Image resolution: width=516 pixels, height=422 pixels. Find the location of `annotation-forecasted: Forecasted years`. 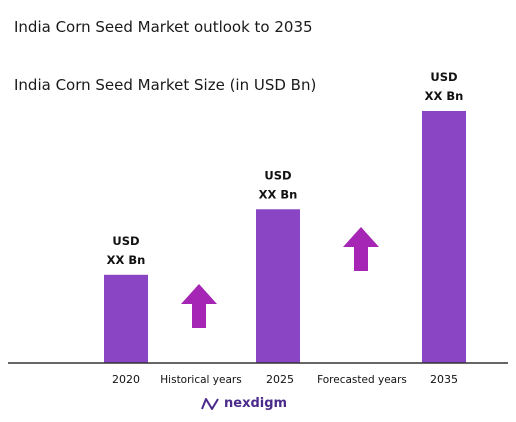

annotation-forecasted: Forecasted years is located at coordinates (362, 380).